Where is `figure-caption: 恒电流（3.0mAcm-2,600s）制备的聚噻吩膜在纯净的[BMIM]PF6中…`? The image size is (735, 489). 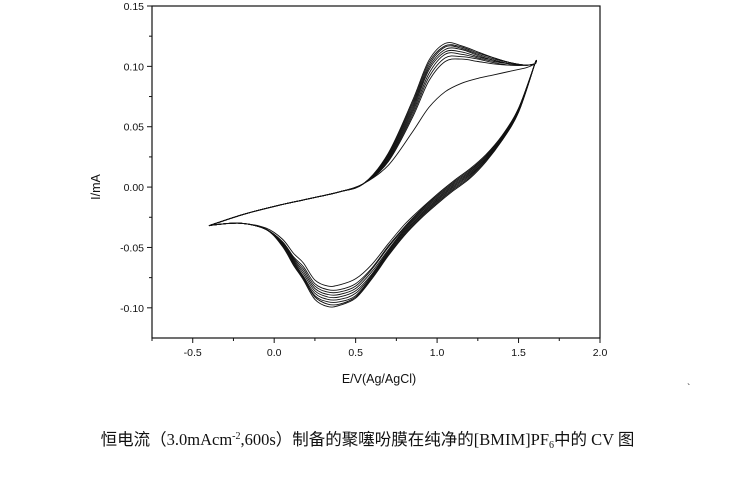
figure-caption: 恒电流（3.0mAcm-2,600s）制备的聚噻吩膜在纯净的[BMIM]PF6中… is located at coordinates (367, 438).